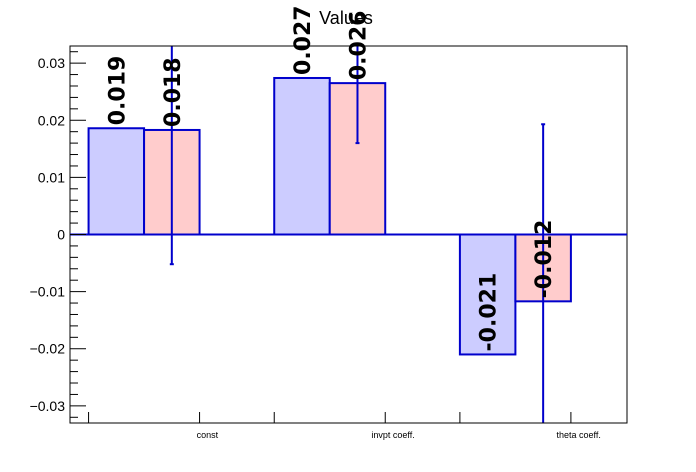 Image resolution: width=696 pixels, height=472 pixels. I want to click on data-label-series2-1: 0.018, so click(173, 92).